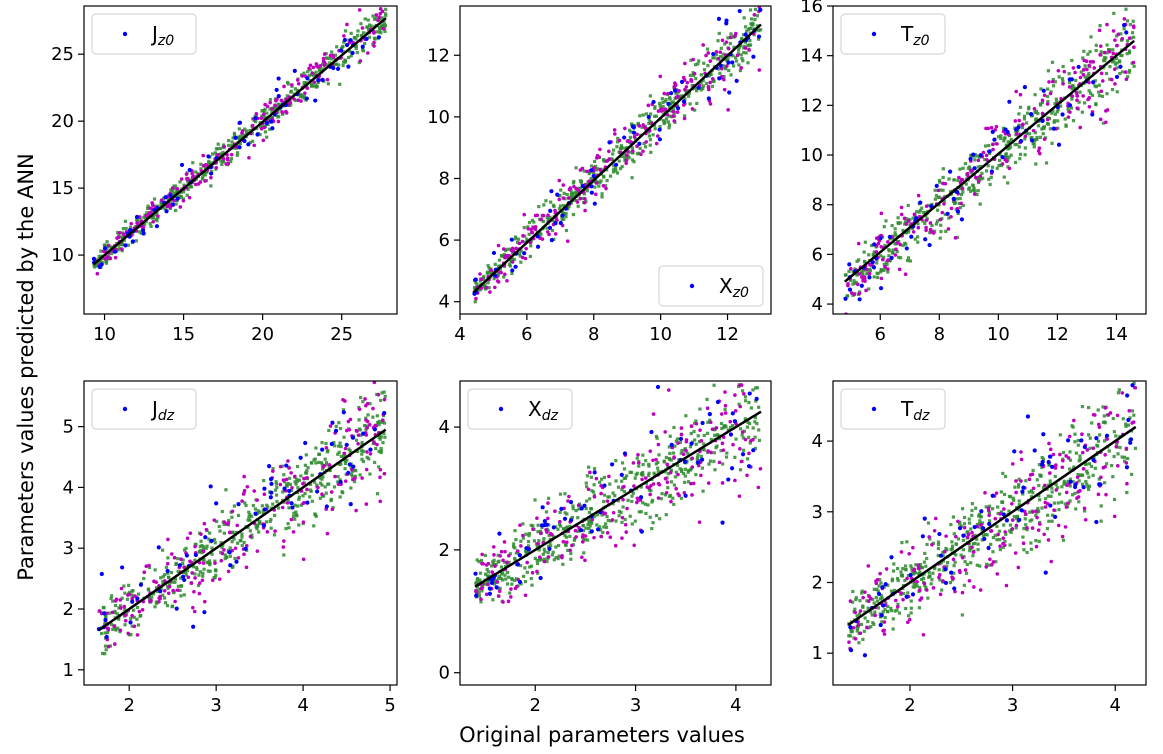 This screenshot has width=1163, height=754. I want to click on axes-frame, so click(615, 533).